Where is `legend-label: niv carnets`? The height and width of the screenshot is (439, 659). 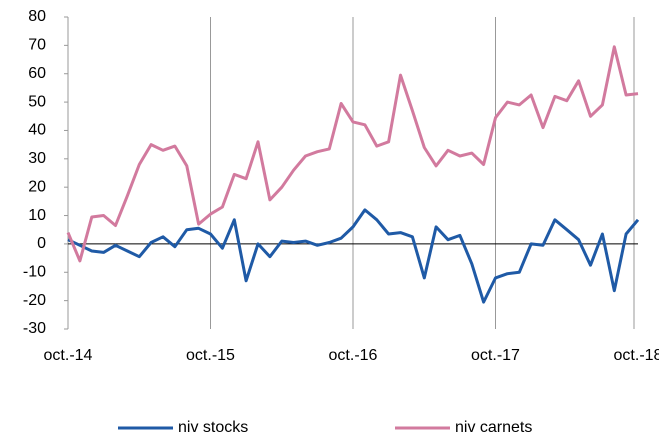 legend-label: niv carnets is located at coordinates (493, 427).